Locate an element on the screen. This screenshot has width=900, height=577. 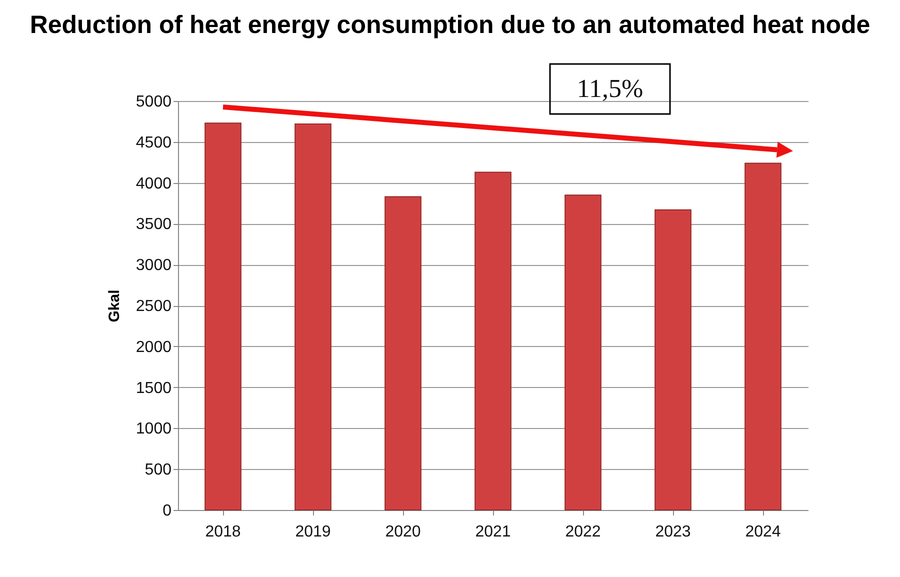
y-axis-title: Gkal is located at coordinates (114, 306).